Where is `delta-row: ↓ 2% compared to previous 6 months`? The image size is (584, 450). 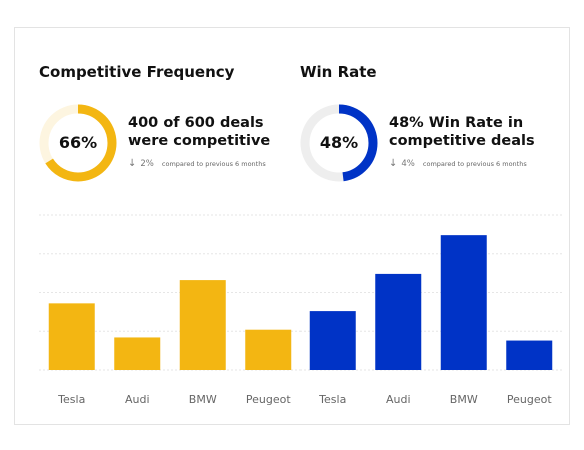 delta-row: ↓ 2% compared to previous 6 months is located at coordinates (197, 163).